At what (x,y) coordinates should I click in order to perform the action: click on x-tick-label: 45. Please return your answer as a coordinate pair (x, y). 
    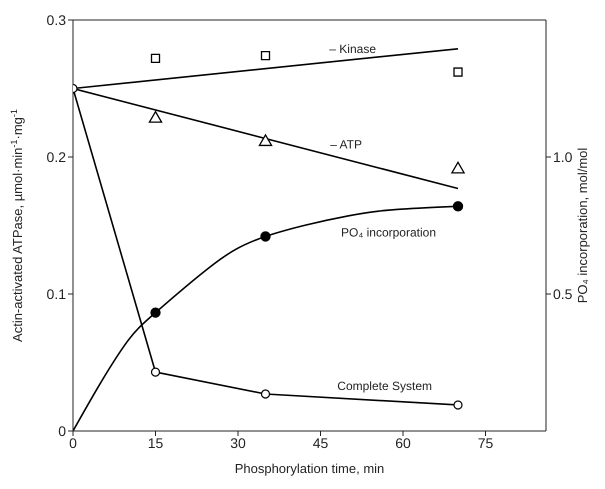
    Looking at the image, I should click on (320, 442).